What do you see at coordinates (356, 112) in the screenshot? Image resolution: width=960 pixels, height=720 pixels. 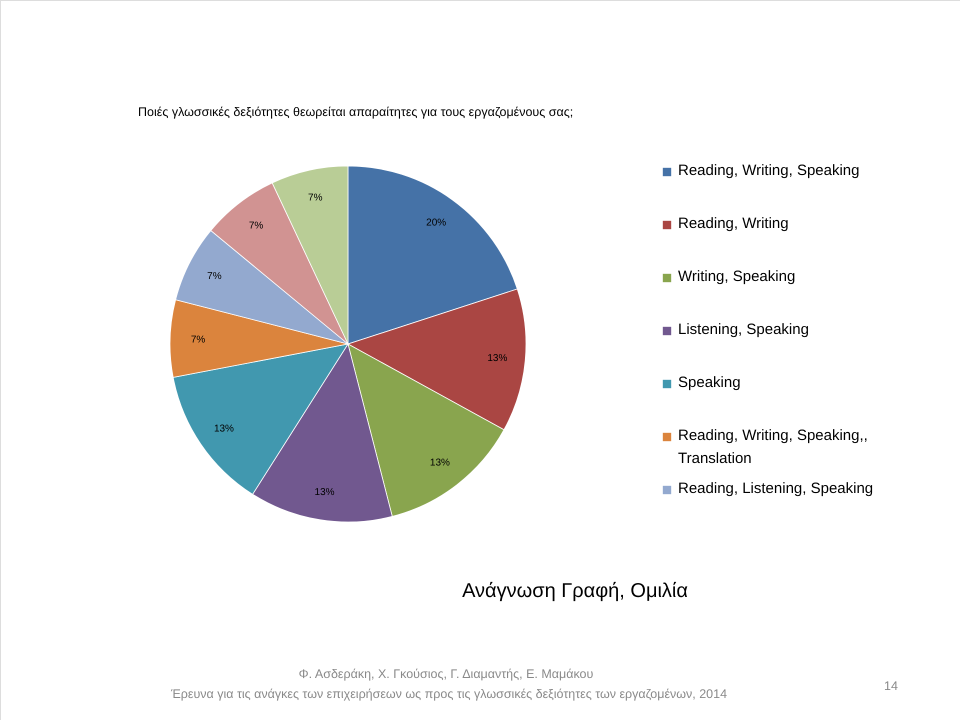 I see `chart-title: Ποιές γλωσσικές δεξιότητες θεωρείται απαραίτητες για τους εργαζομένους σας;` at bounding box center [356, 112].